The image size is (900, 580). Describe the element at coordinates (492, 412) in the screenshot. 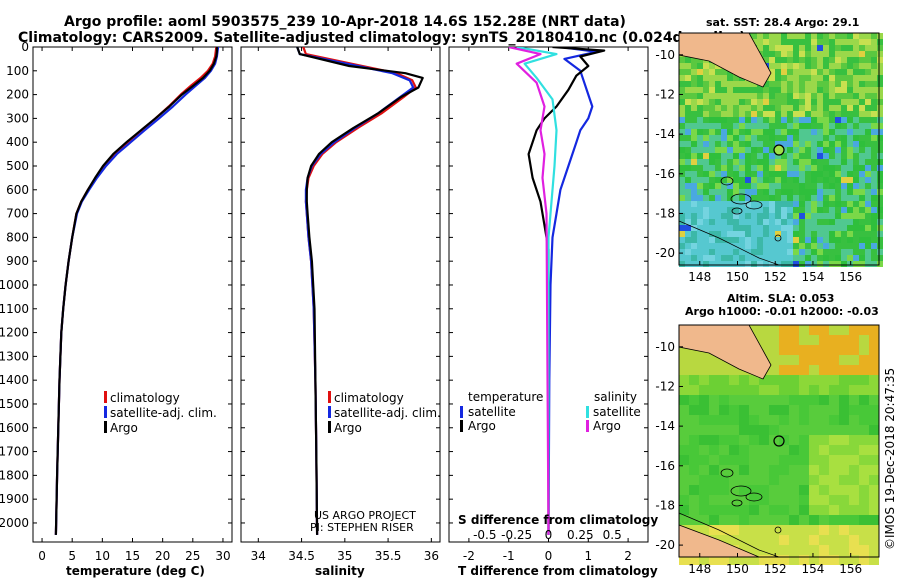

I see `legend-label-t-satellite: satellite` at that location.